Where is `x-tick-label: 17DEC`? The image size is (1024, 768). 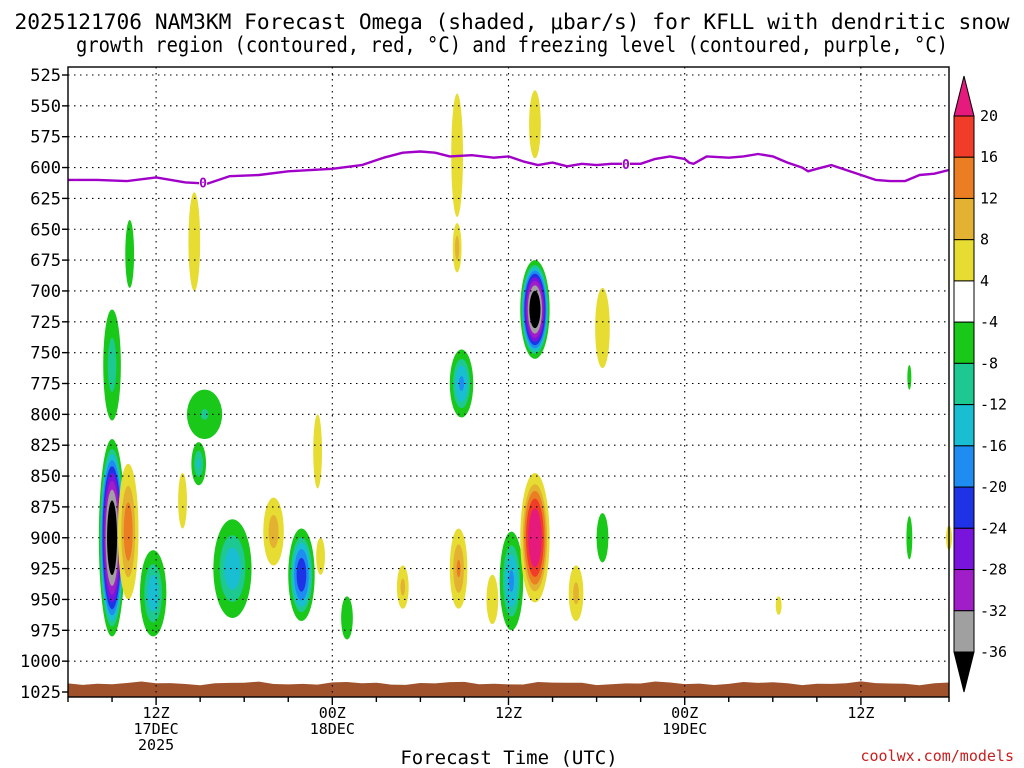
x-tick-label: 17DEC is located at coordinates (156, 729).